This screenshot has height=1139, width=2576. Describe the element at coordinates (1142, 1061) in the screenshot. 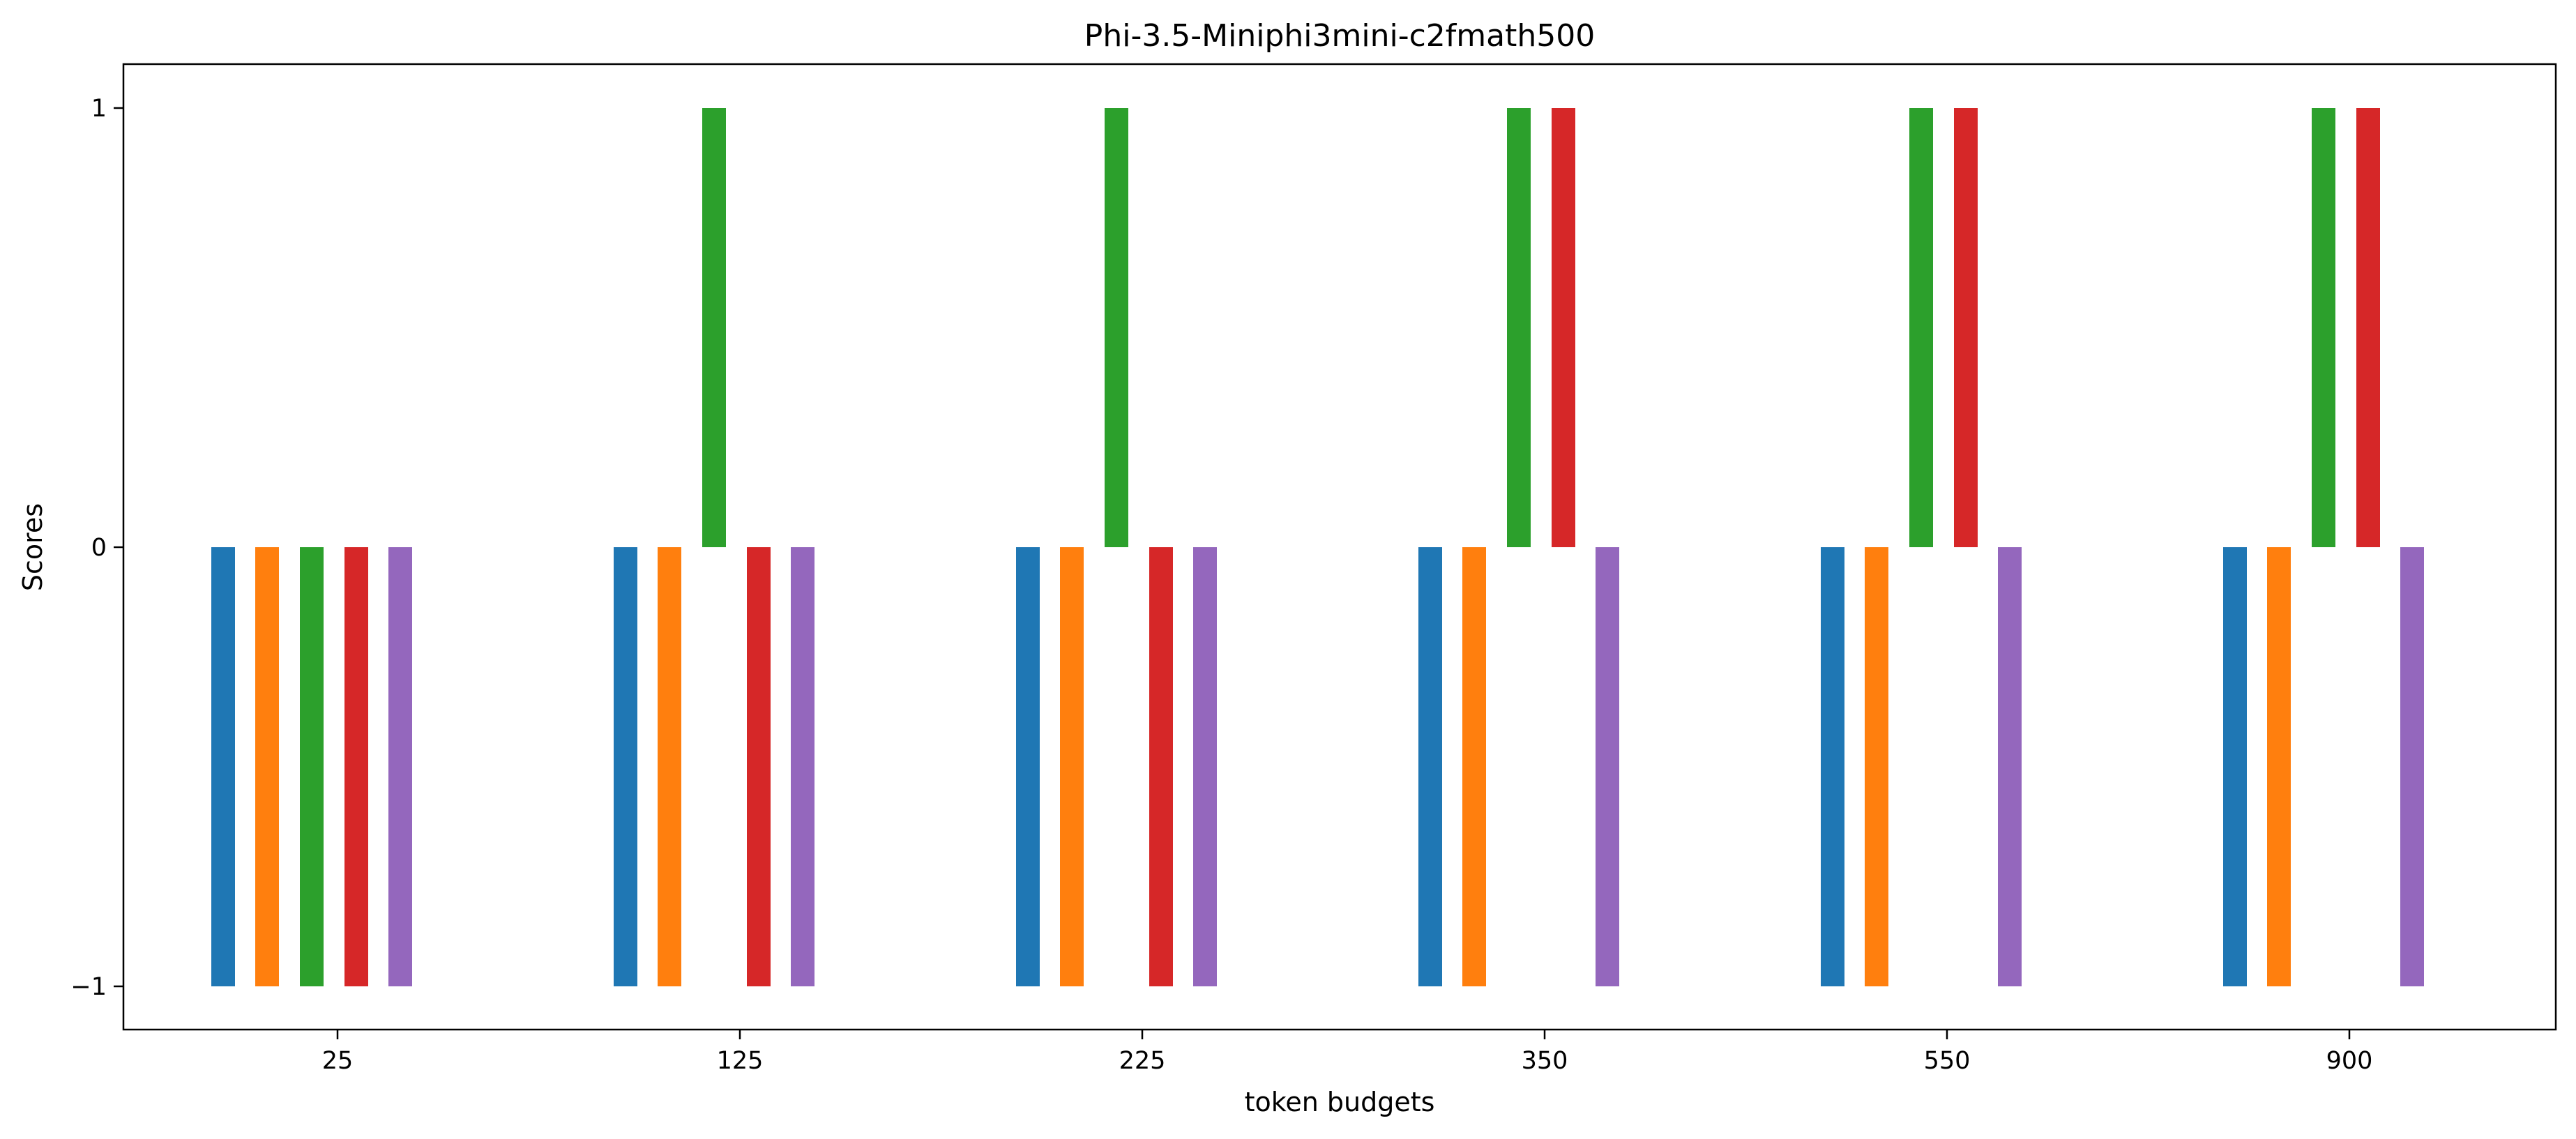

I see `x-tick-label: 225` at that location.